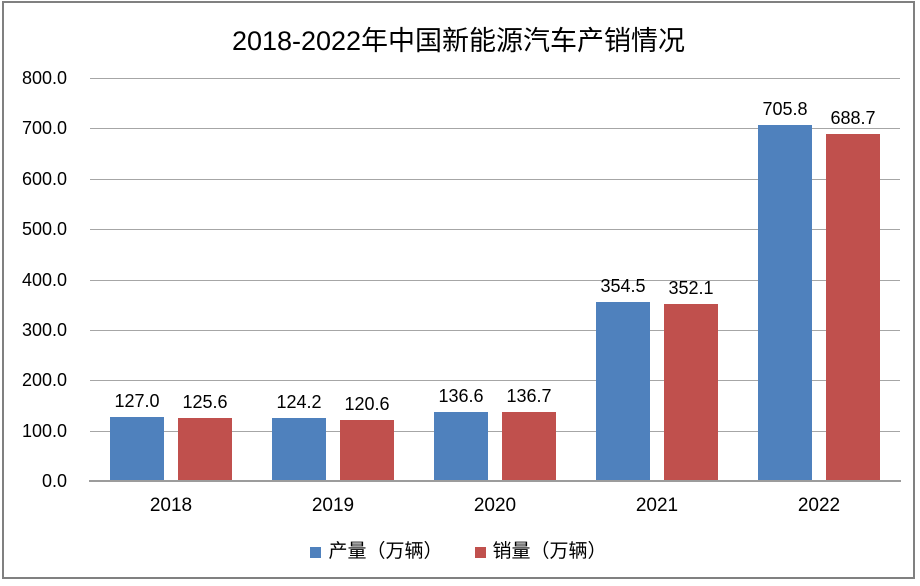  What do you see at coordinates (495, 481) in the screenshot?
I see `x-axis-line` at bounding box center [495, 481].